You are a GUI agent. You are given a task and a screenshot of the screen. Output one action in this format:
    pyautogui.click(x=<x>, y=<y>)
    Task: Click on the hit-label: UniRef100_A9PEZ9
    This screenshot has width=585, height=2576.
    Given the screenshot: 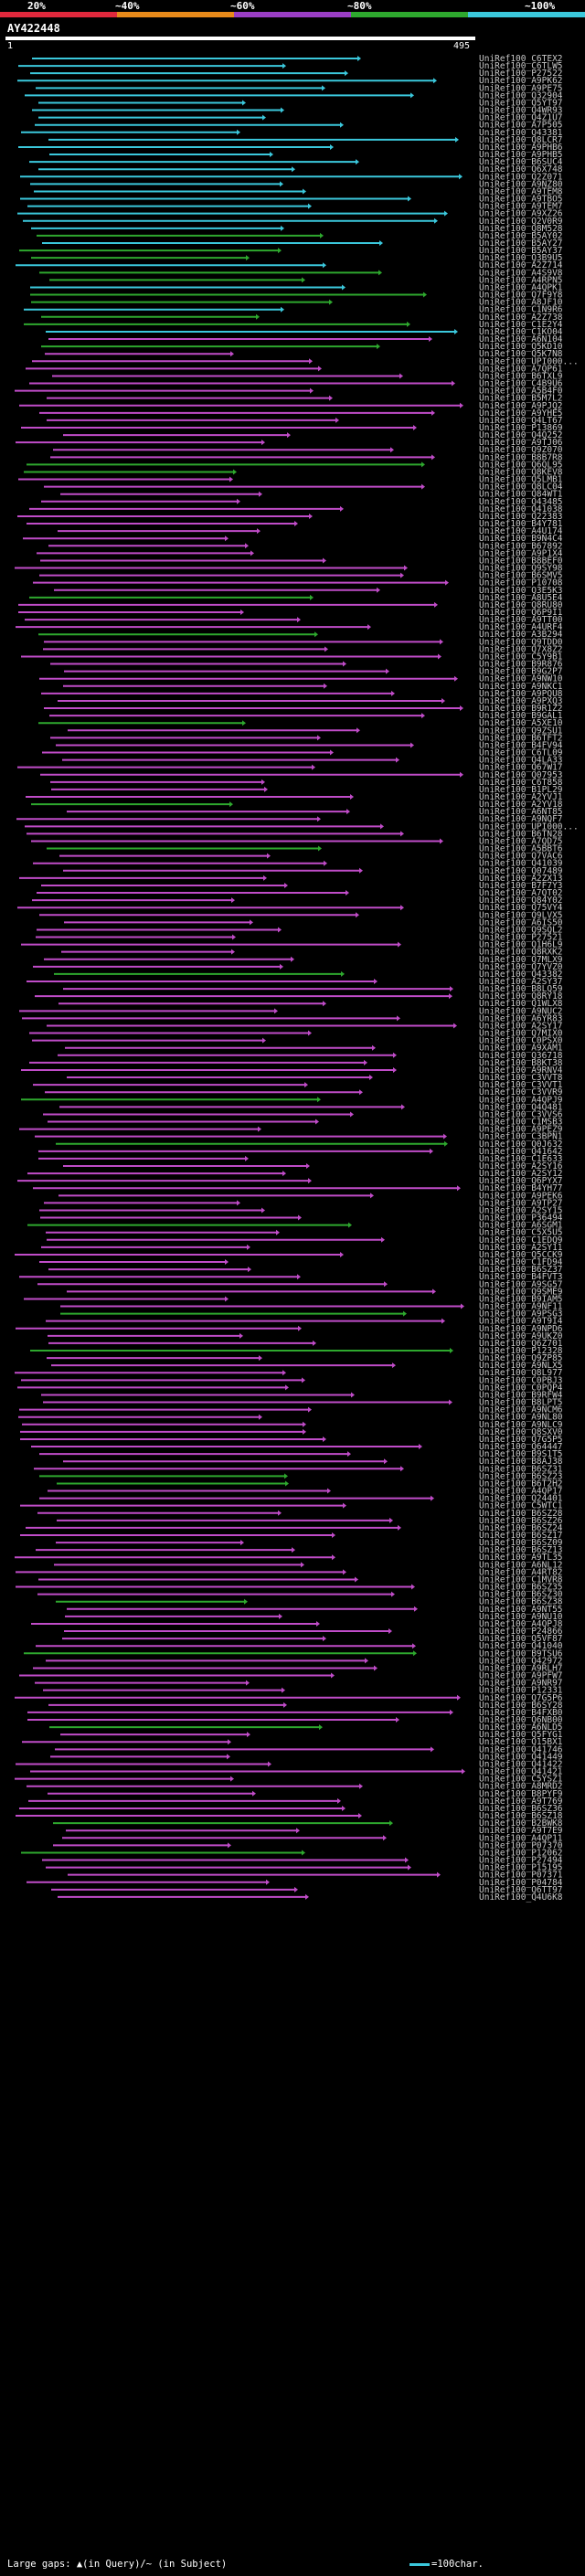 What is the action you would take?
    pyautogui.click(x=521, y=1130)
    